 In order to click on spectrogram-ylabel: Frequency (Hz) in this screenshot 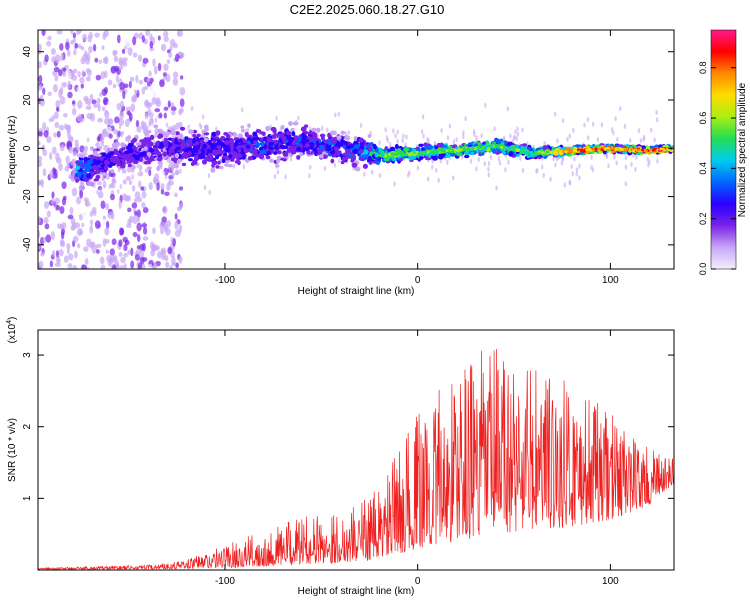, I will do `click(12, 150)`.